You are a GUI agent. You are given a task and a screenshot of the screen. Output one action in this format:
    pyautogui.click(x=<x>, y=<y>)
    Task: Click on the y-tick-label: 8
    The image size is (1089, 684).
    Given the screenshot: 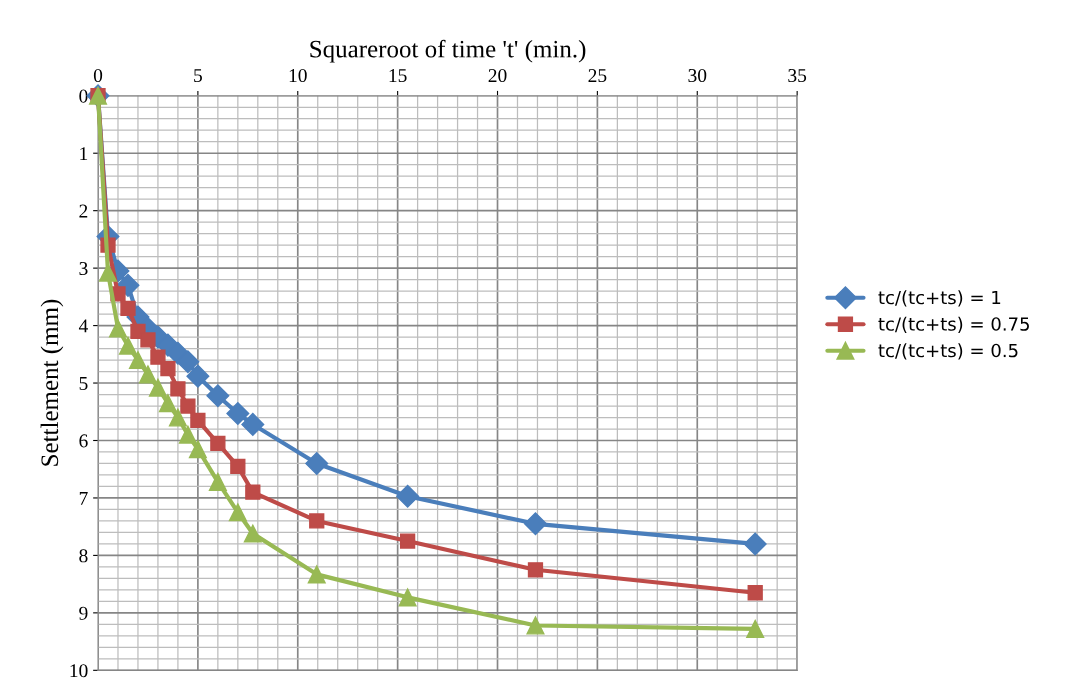 What is the action you would take?
    pyautogui.click(x=83, y=556)
    